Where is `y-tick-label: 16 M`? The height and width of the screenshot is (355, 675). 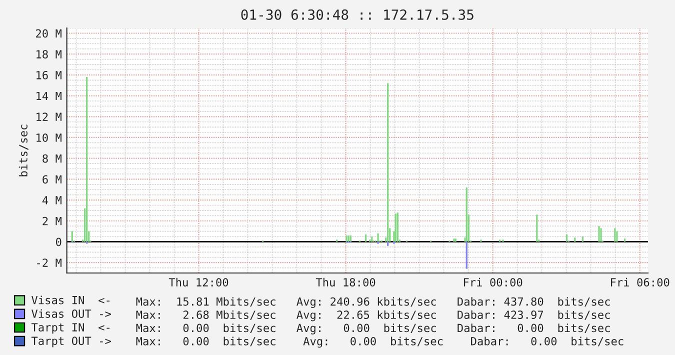 y-tick-label: 16 M is located at coordinates (49, 75).